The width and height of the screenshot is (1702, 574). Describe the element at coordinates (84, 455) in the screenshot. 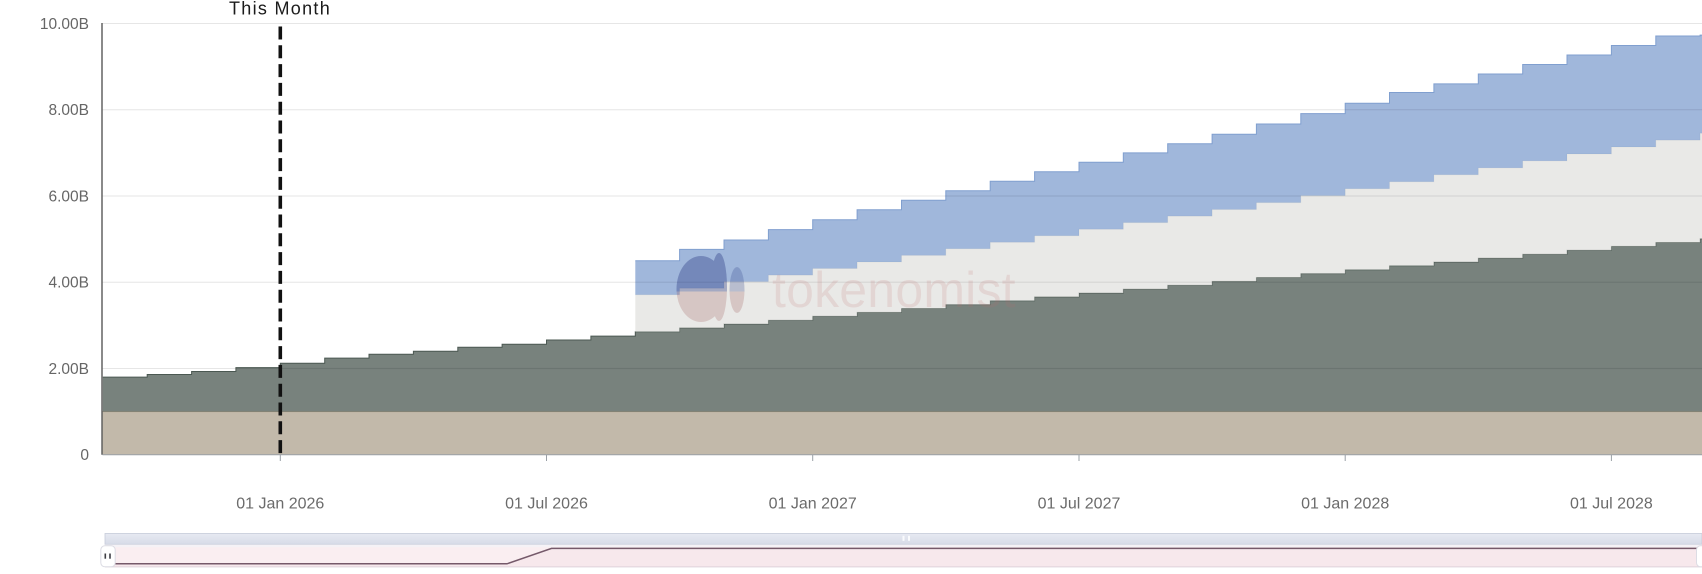

I see `svg-text: 0` at that location.